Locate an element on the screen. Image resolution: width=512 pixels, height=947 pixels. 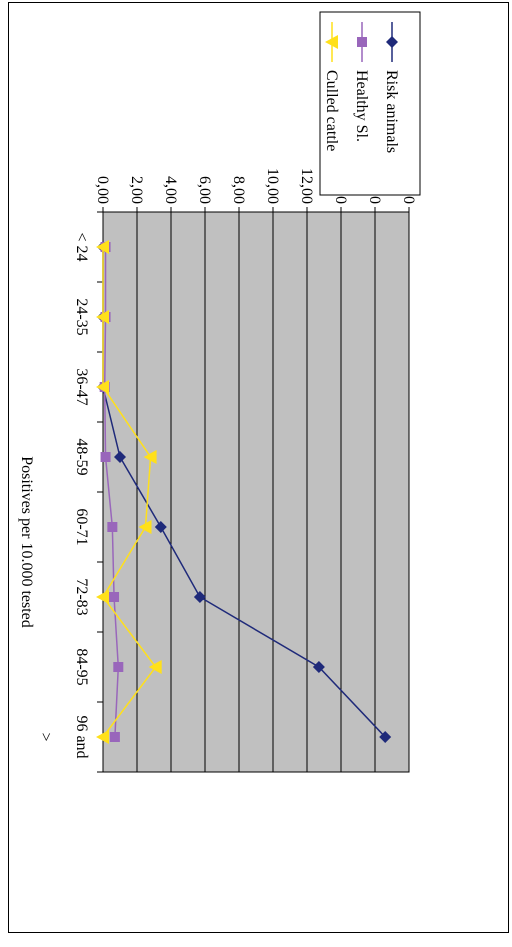
y-tick-label: 2,00 is located at coordinates (136, 190).